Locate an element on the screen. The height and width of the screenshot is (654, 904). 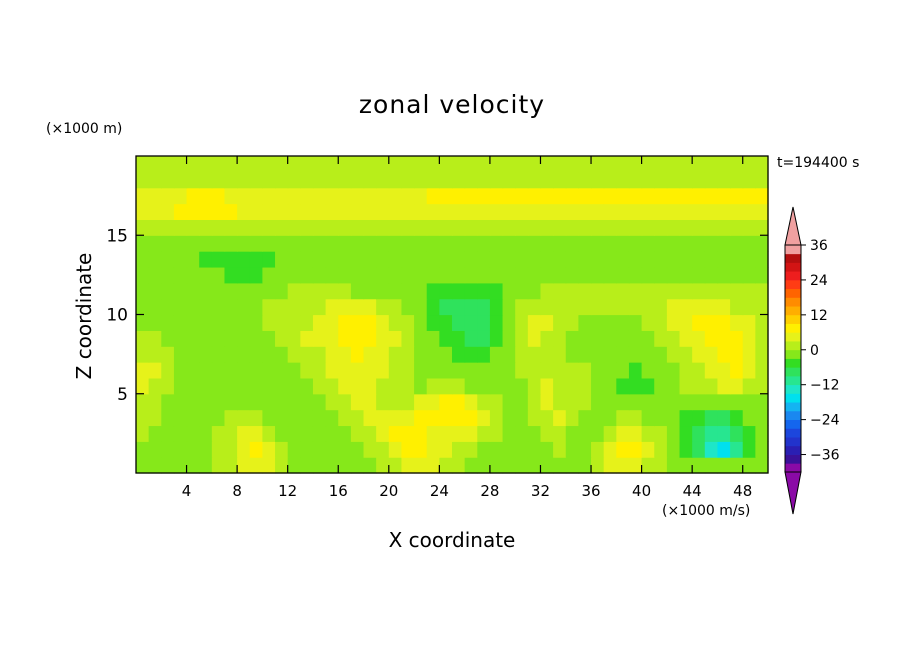
y-tick-label: 5 is located at coordinates (122, 395).